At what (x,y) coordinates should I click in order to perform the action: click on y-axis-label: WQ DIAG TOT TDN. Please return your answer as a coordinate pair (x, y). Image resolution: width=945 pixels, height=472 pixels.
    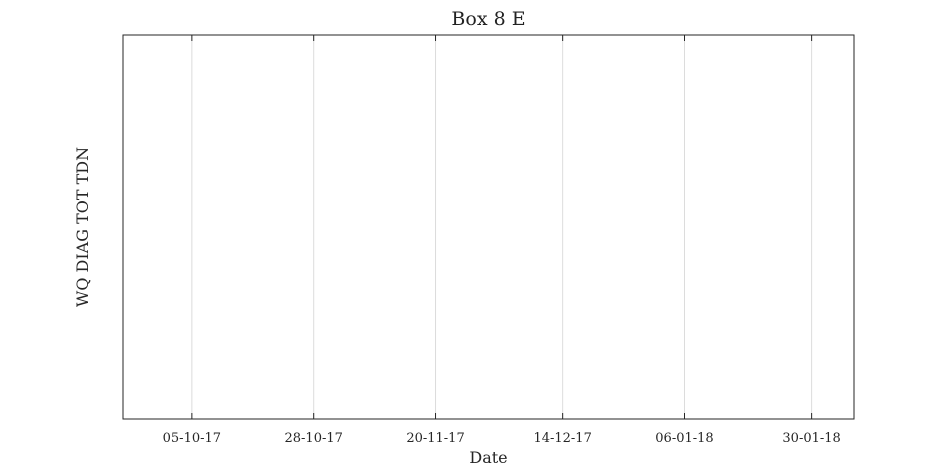
    Looking at the image, I should click on (82, 227).